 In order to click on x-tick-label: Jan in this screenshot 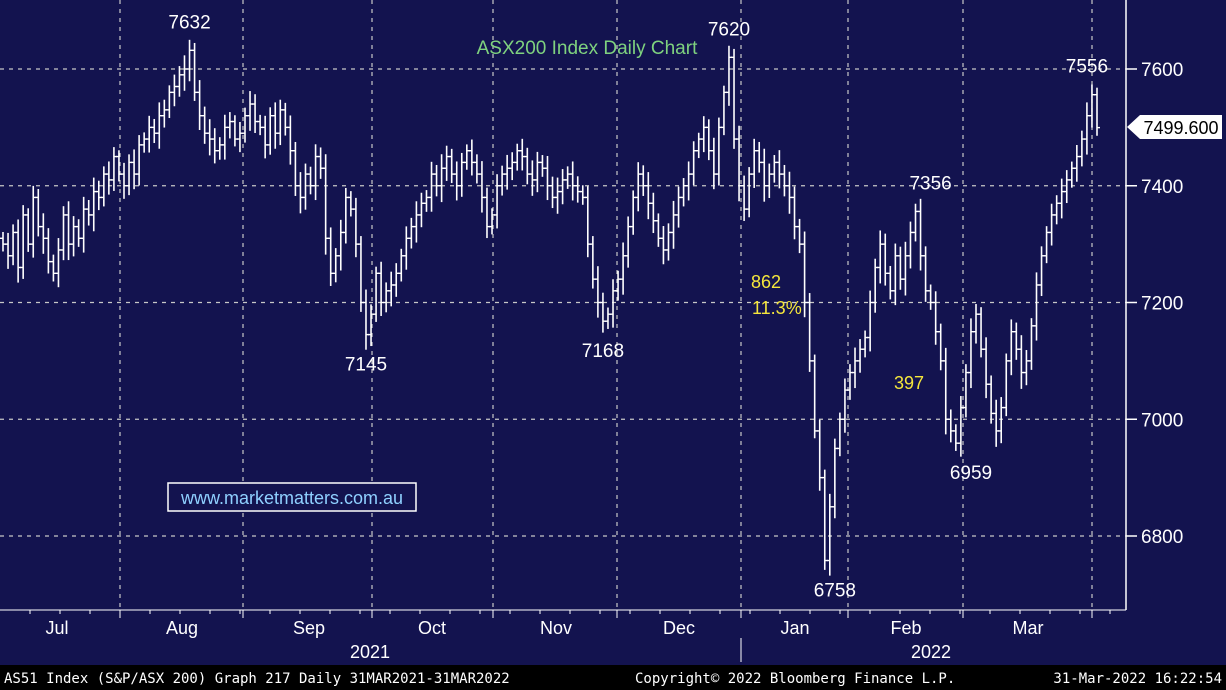, I will do `click(794, 628)`.